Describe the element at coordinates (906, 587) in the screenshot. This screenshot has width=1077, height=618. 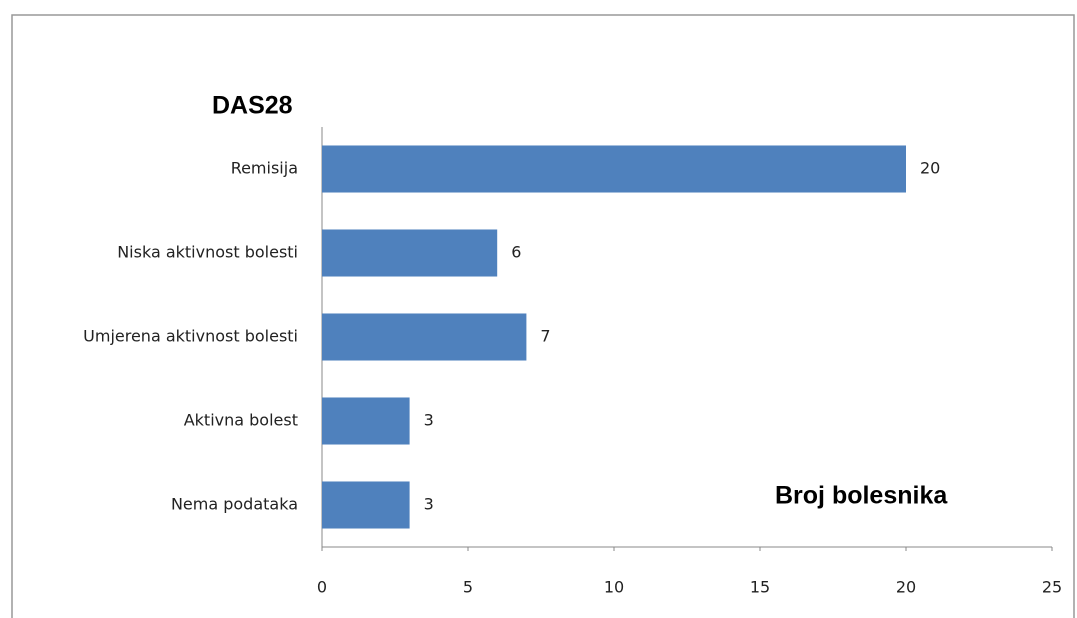
I see `x-tick-label: 20` at that location.